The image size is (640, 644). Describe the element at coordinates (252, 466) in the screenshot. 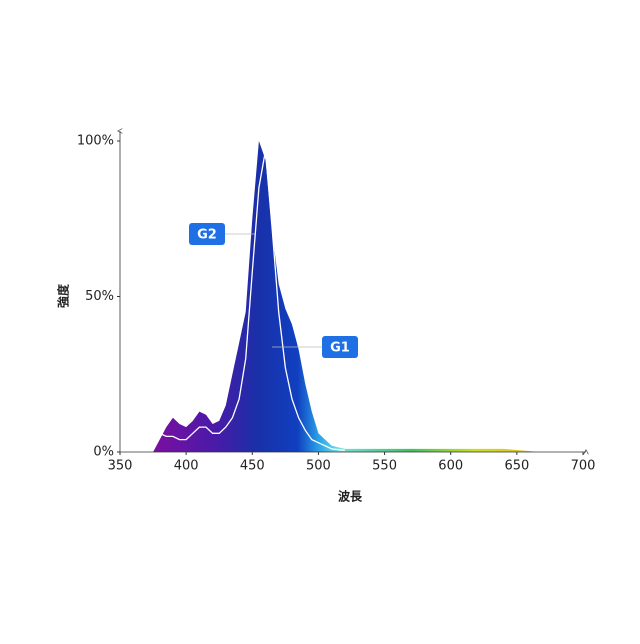

I see `x-tick-label: 450` at that location.